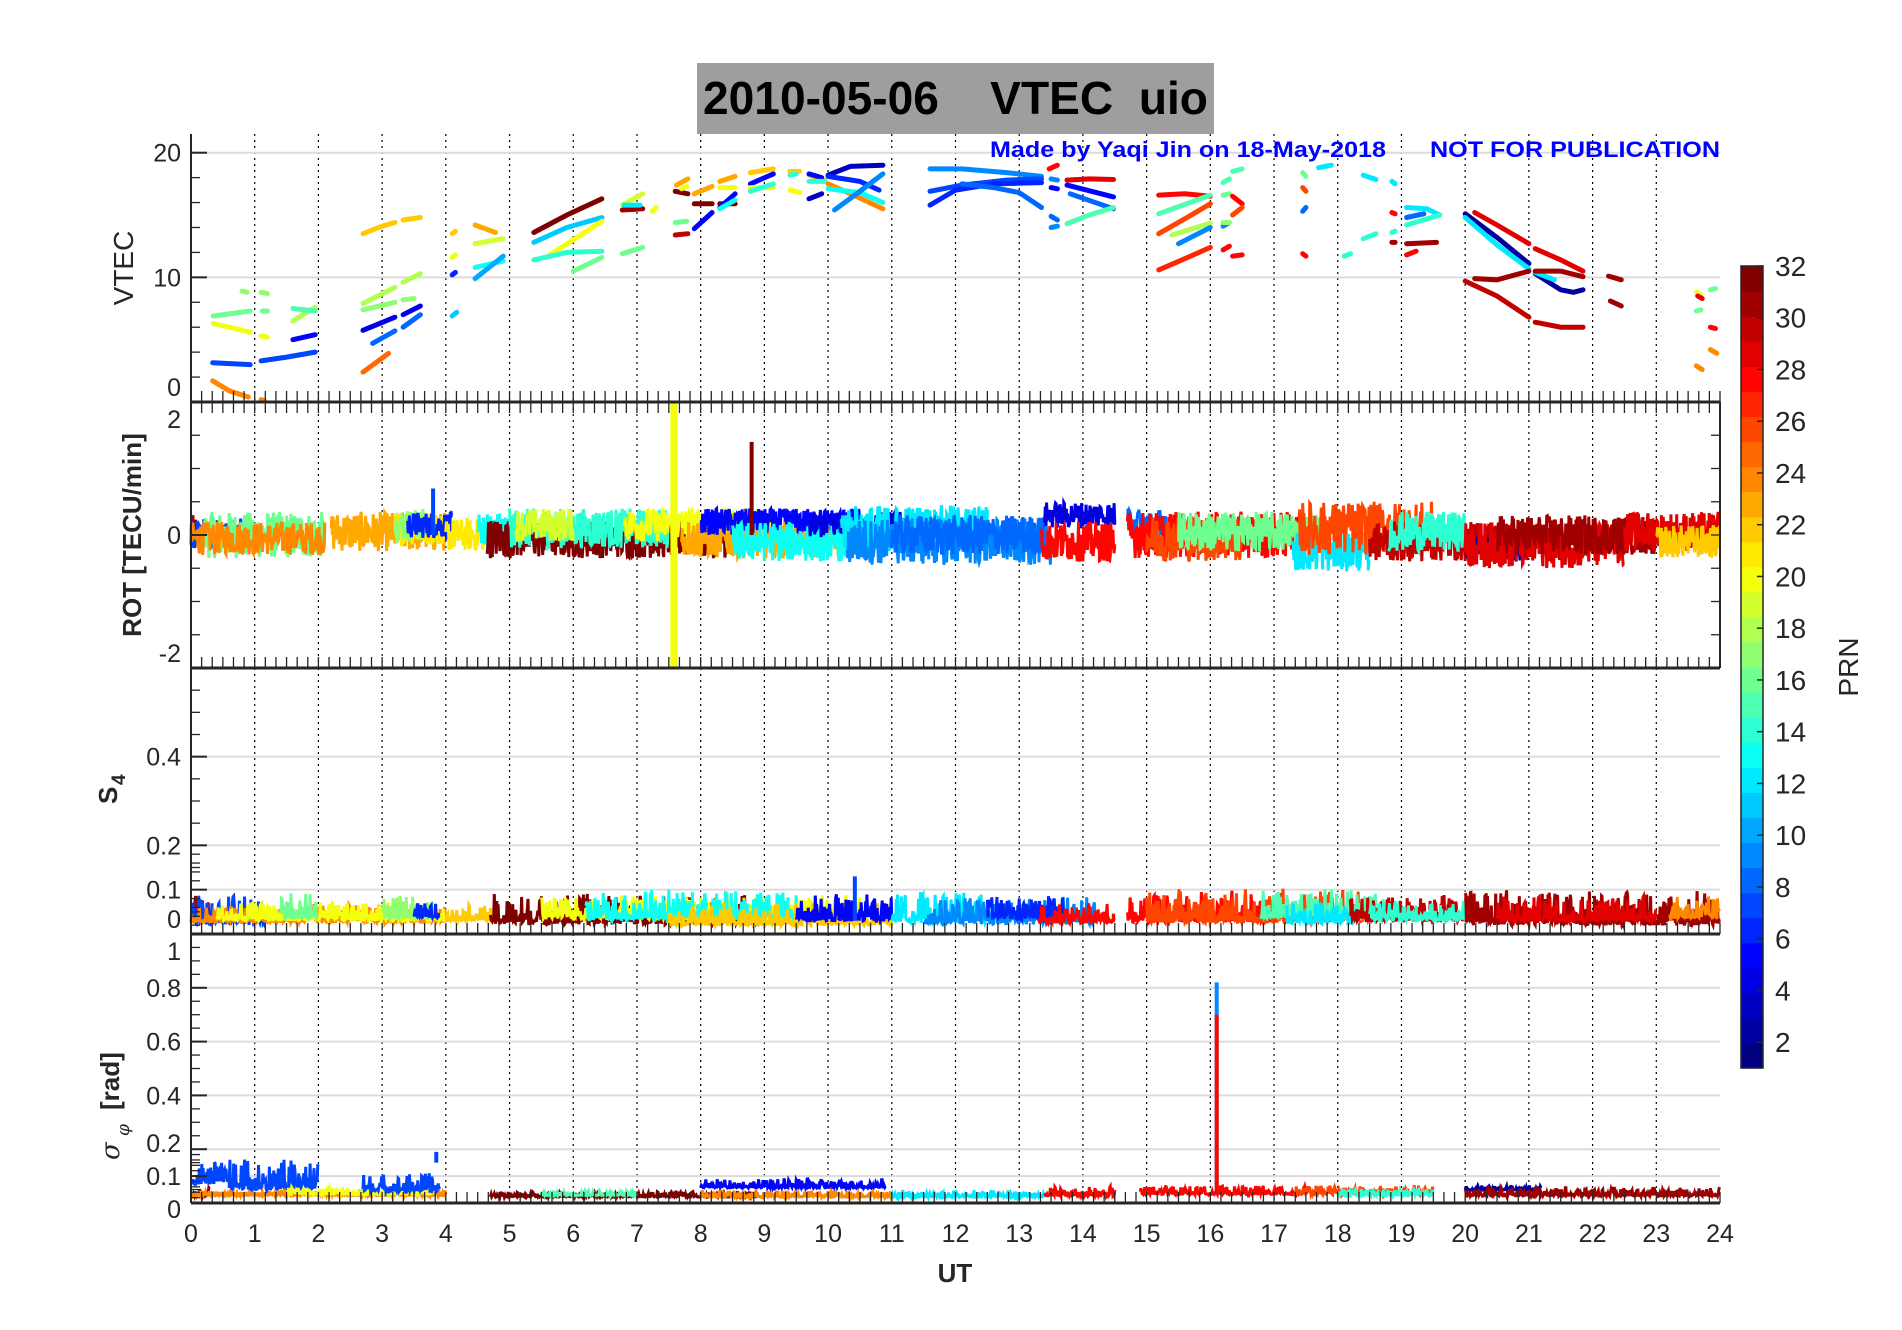 This screenshot has height=1330, width=1902. What do you see at coordinates (163, 1144) in the screenshot?
I see `sigma-ytick-label: 0.2` at bounding box center [163, 1144].